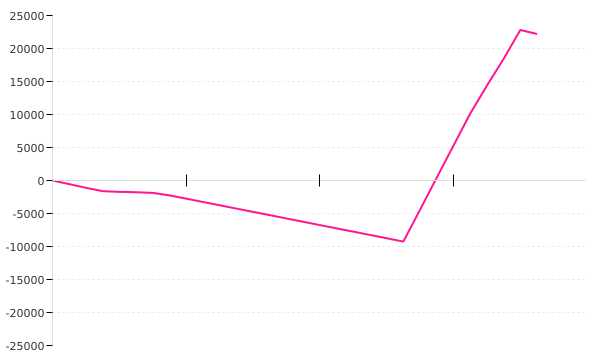  I want to click on y-tick-label: -25000, so click(25, 346).